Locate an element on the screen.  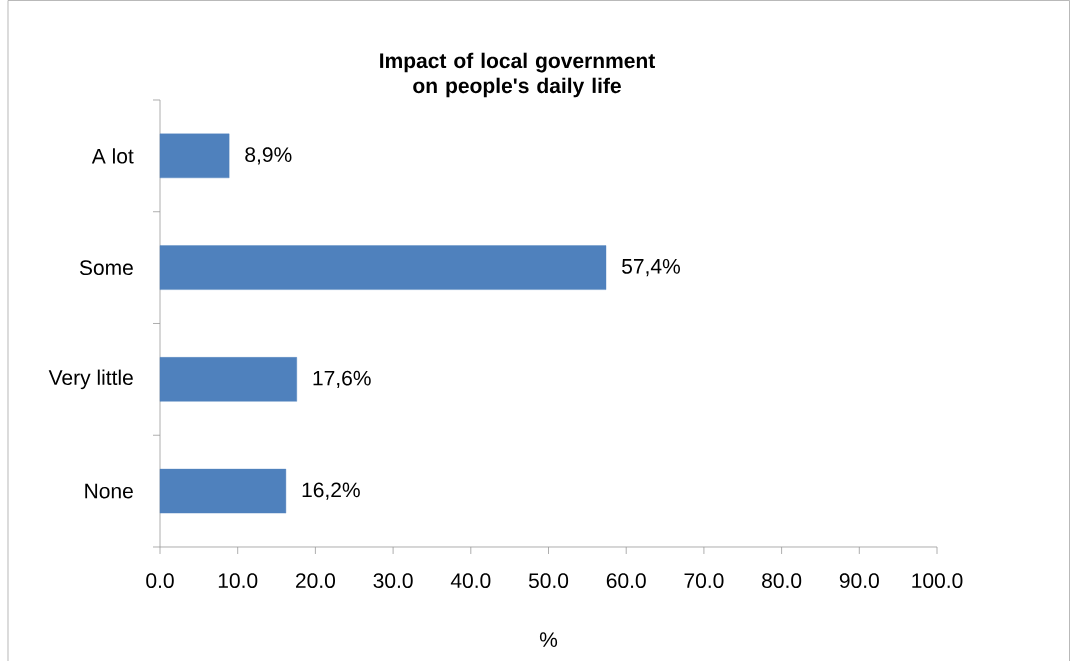
data-label: 57,4% is located at coordinates (651, 267).